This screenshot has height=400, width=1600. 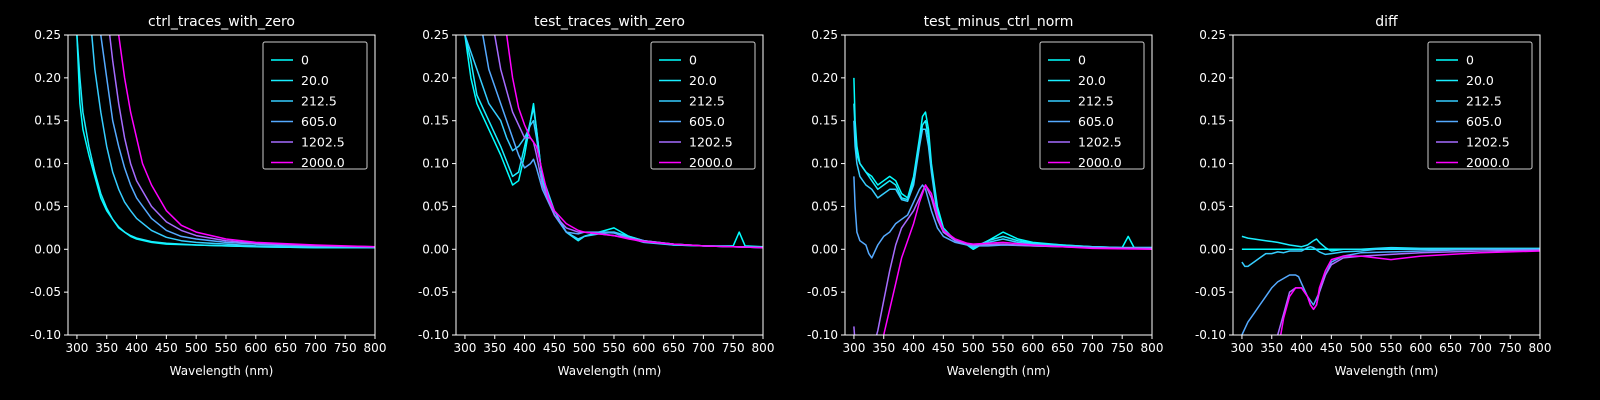 I want to click on legend-label: 0, so click(x=693, y=60).